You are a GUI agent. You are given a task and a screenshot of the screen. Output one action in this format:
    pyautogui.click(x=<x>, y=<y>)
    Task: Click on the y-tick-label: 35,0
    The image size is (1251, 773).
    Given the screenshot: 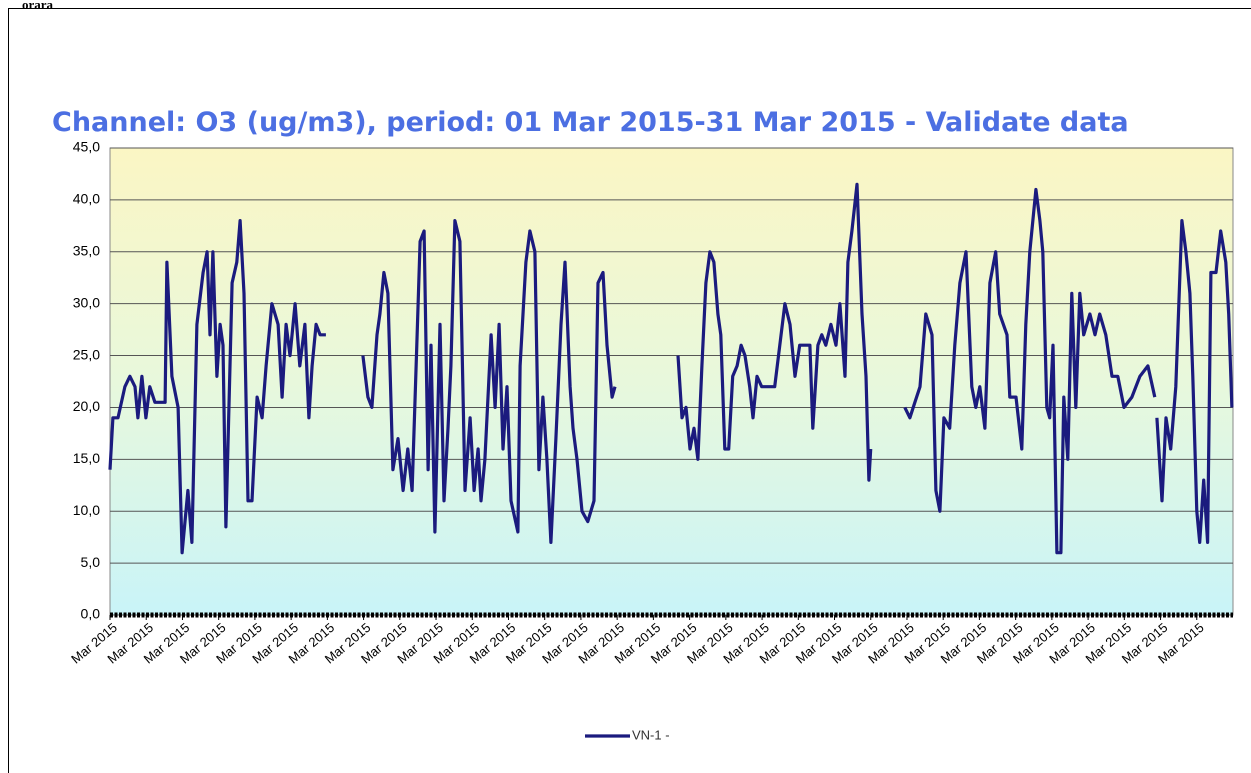 What is the action you would take?
    pyautogui.click(x=86, y=250)
    